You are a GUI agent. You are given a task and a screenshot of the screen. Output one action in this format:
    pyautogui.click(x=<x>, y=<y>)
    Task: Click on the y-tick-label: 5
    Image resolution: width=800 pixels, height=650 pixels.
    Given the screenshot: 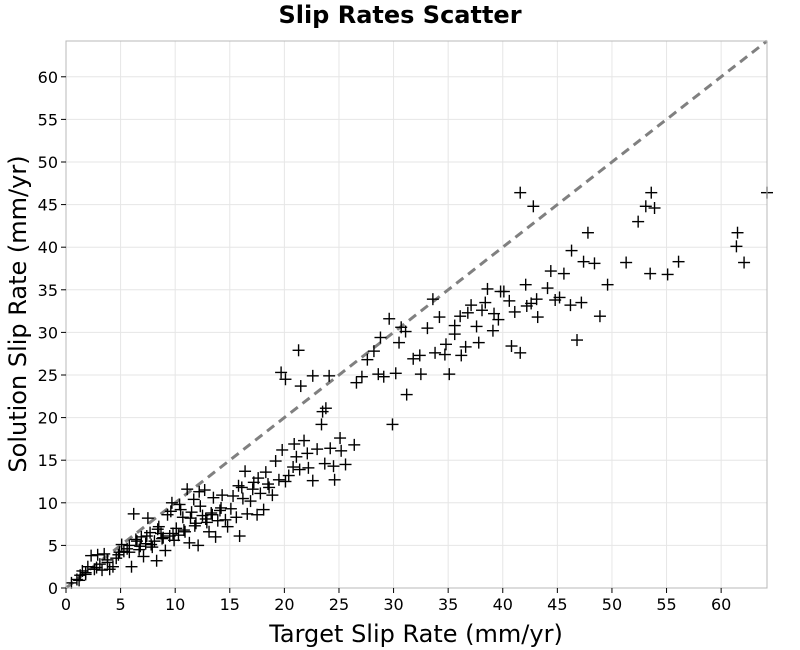 What is the action you would take?
    pyautogui.click(x=53, y=545)
    